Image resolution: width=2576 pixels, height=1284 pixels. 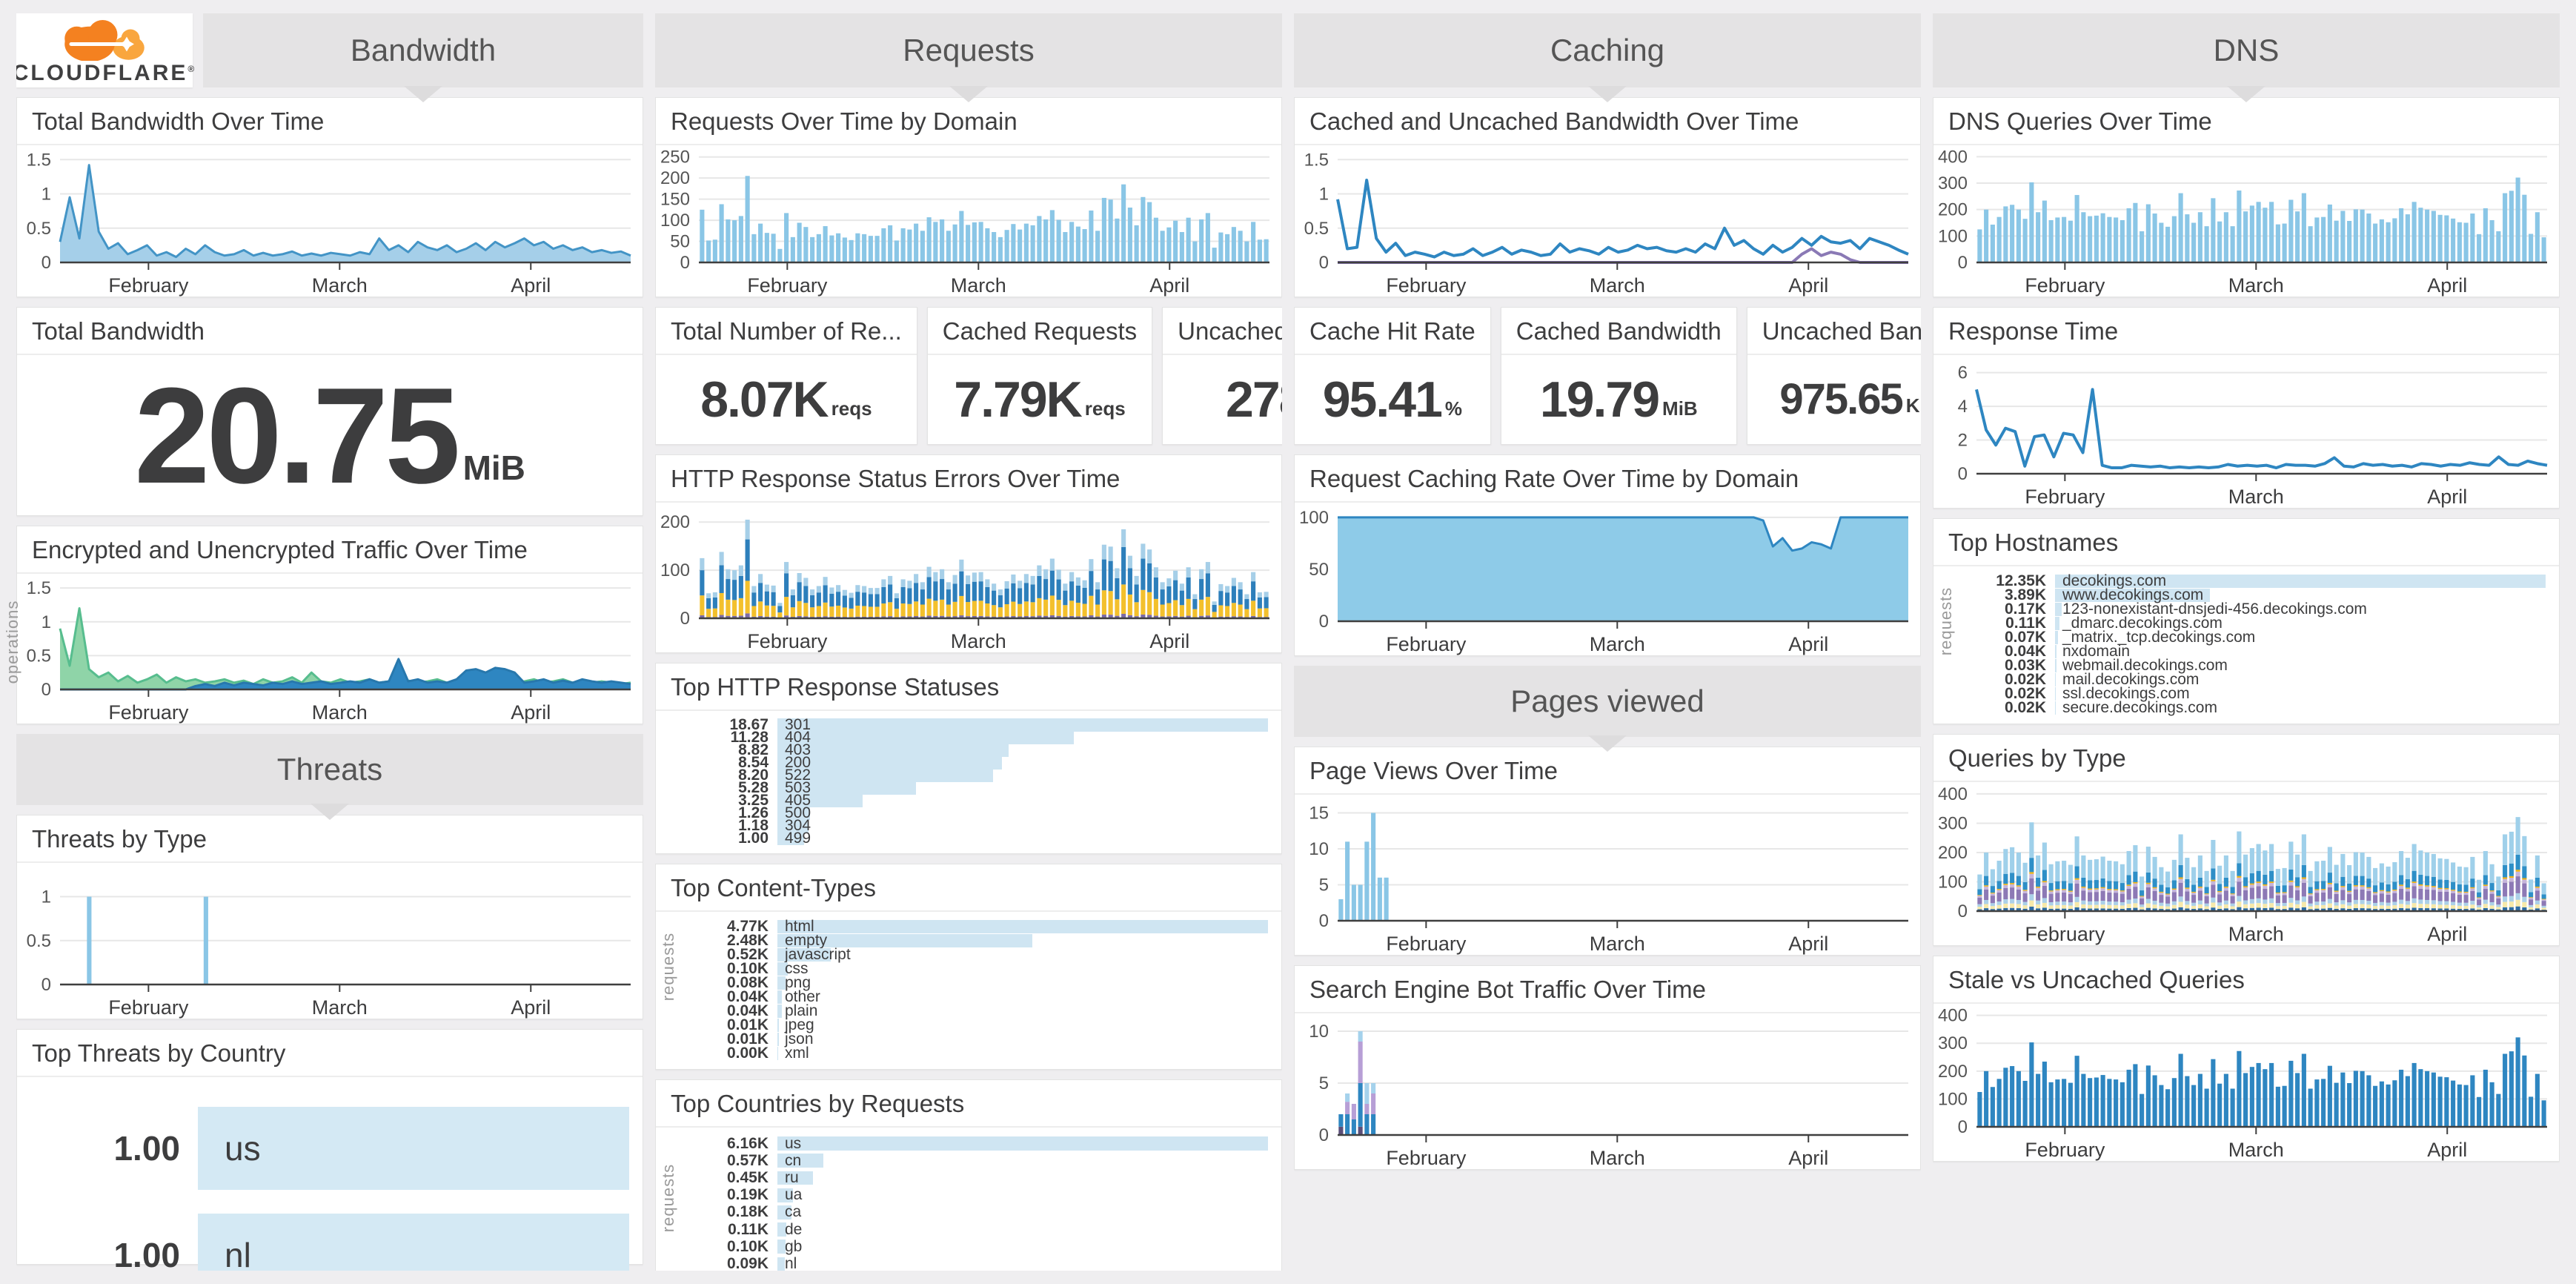 I want to click on card-title: Cached and Uncached Bandwidth Over Time, so click(x=1607, y=121).